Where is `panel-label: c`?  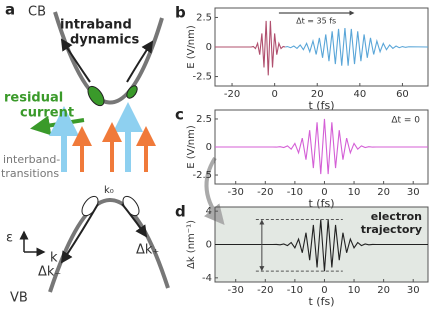
panel-label: c is located at coordinates (179, 115).